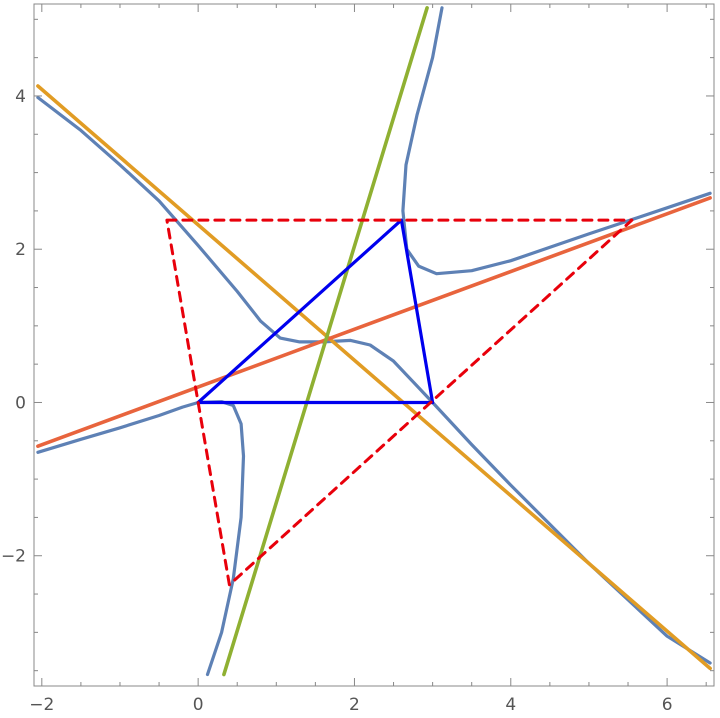  Describe the element at coordinates (41, 705) in the screenshot. I see `x-tick-label: −2` at that location.